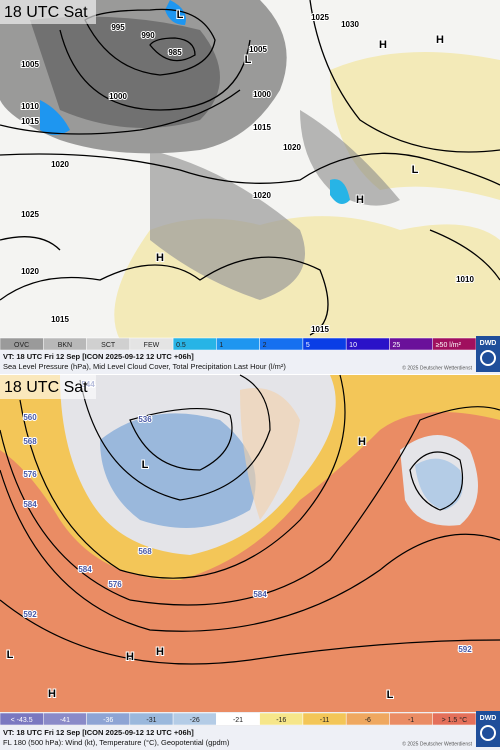 The width and height of the screenshot is (500, 755). I want to click on contour-label: 995, so click(118, 27).